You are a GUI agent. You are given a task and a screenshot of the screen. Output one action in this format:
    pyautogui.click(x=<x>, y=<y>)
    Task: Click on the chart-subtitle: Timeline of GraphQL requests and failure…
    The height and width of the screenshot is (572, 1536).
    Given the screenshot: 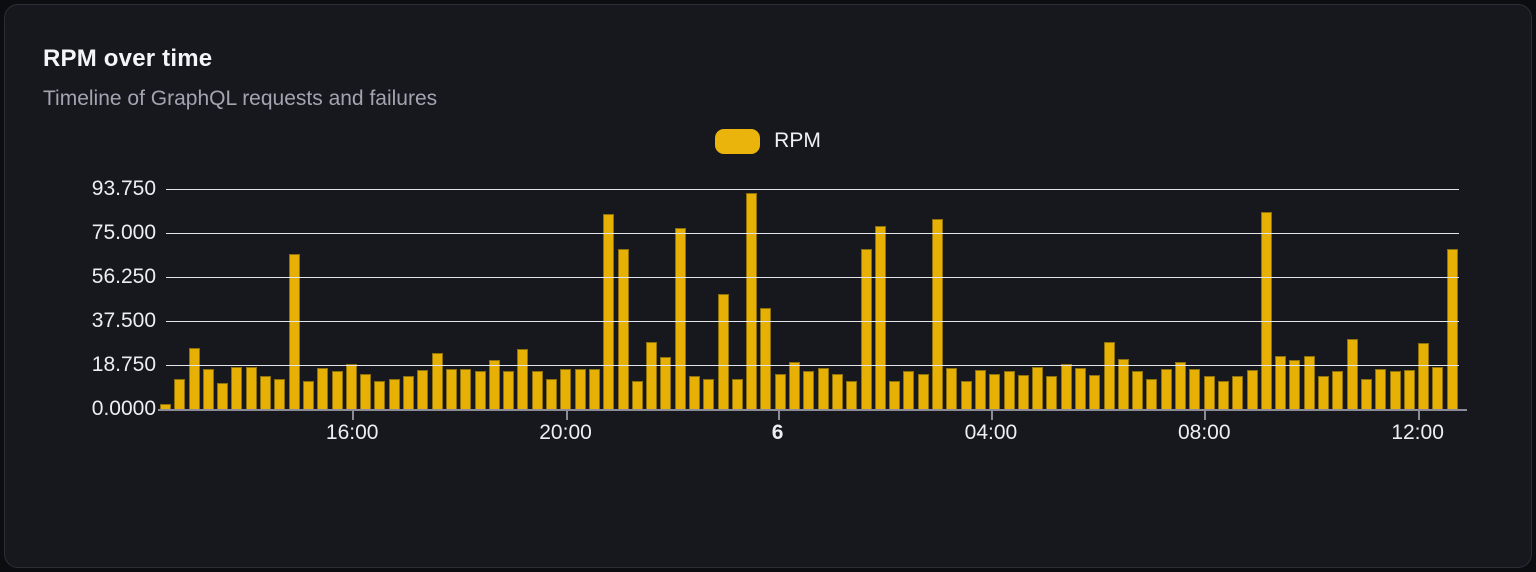 What is the action you would take?
    pyautogui.click(x=240, y=98)
    